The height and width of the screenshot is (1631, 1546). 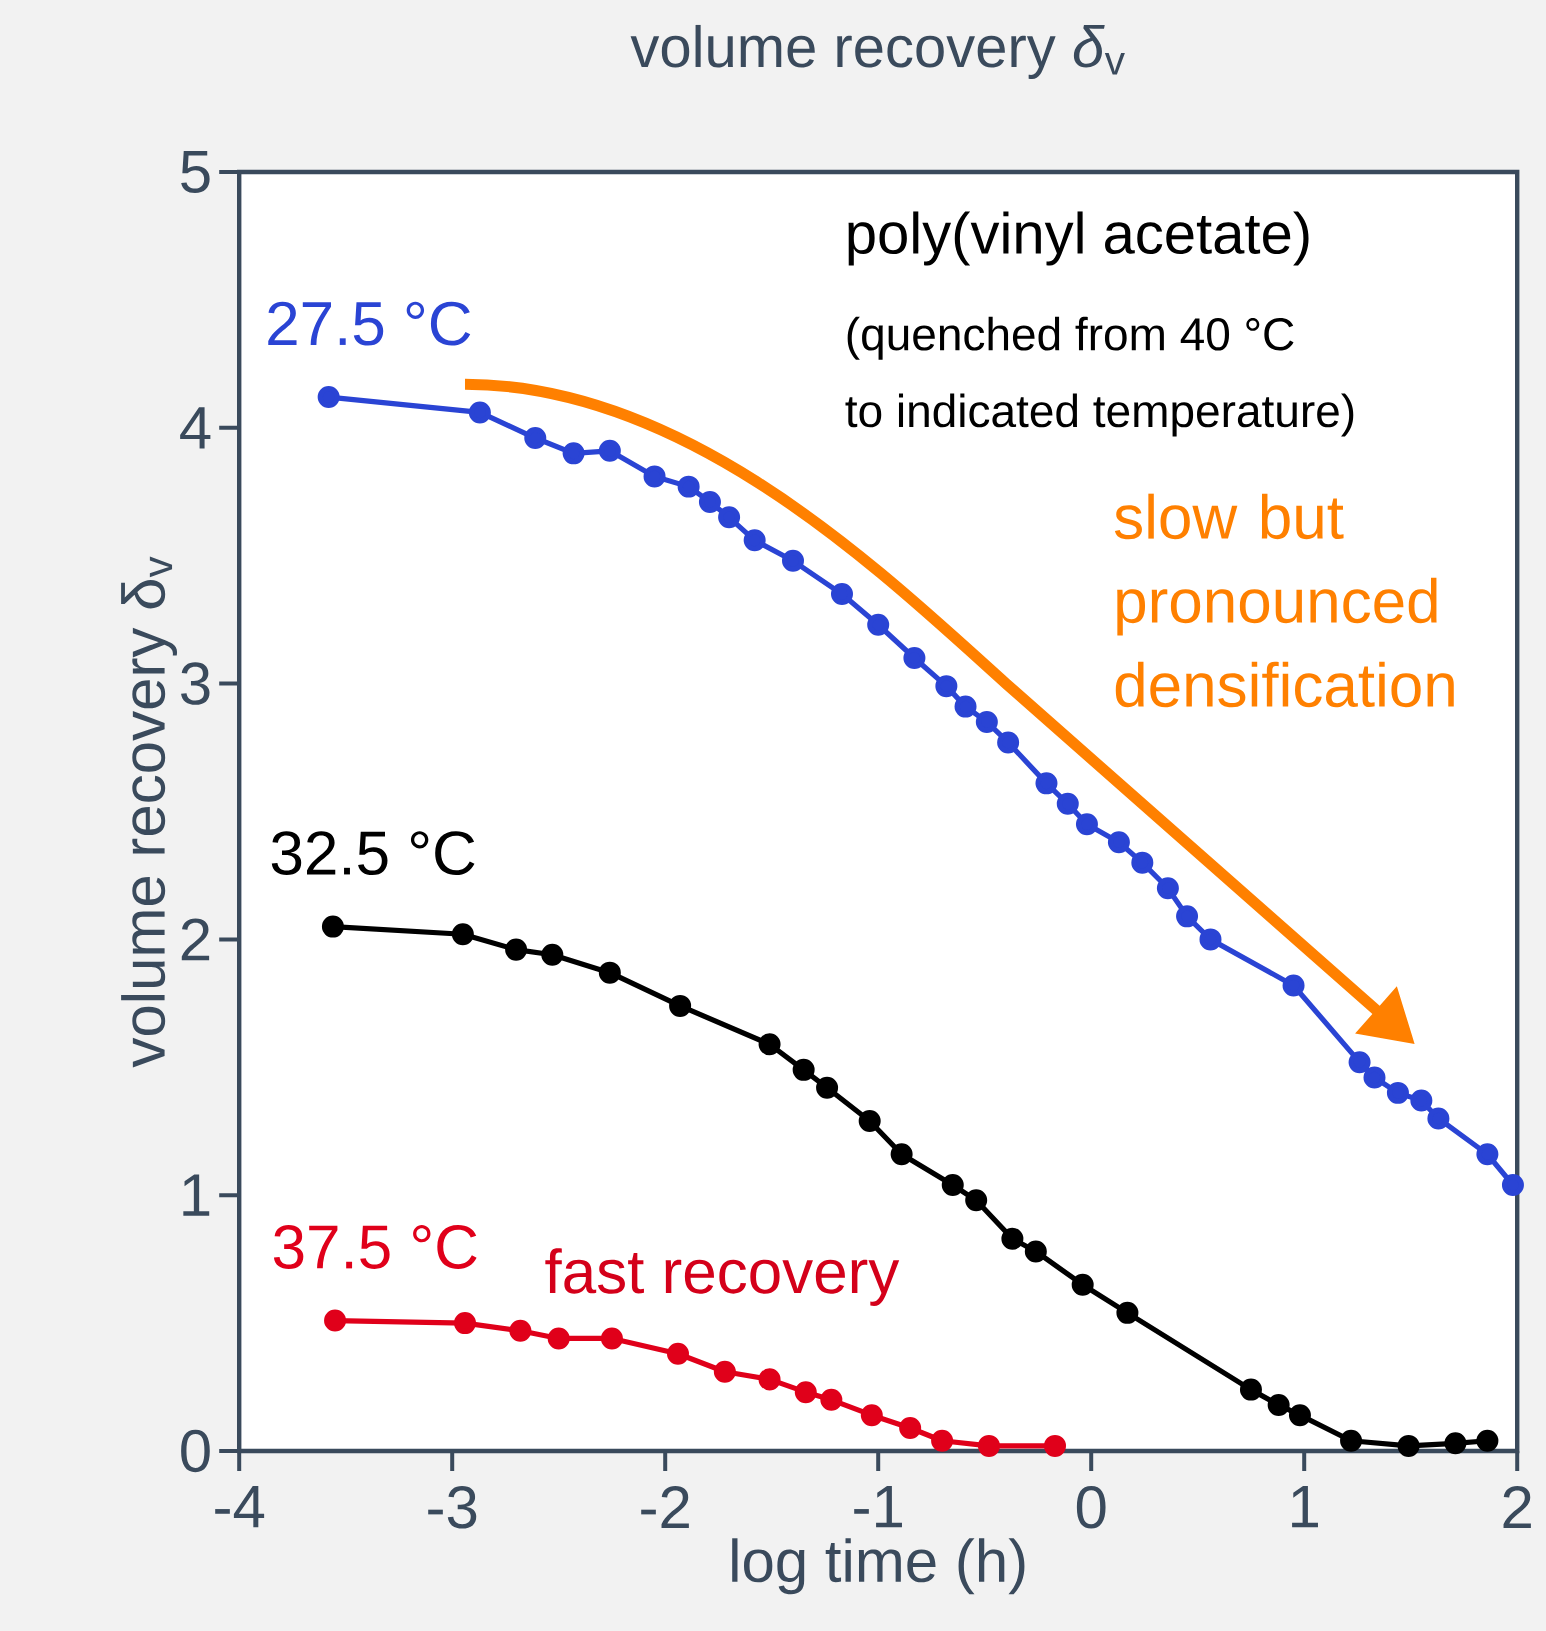 I want to click on x-tick-label: 1, so click(x=1305, y=1507).